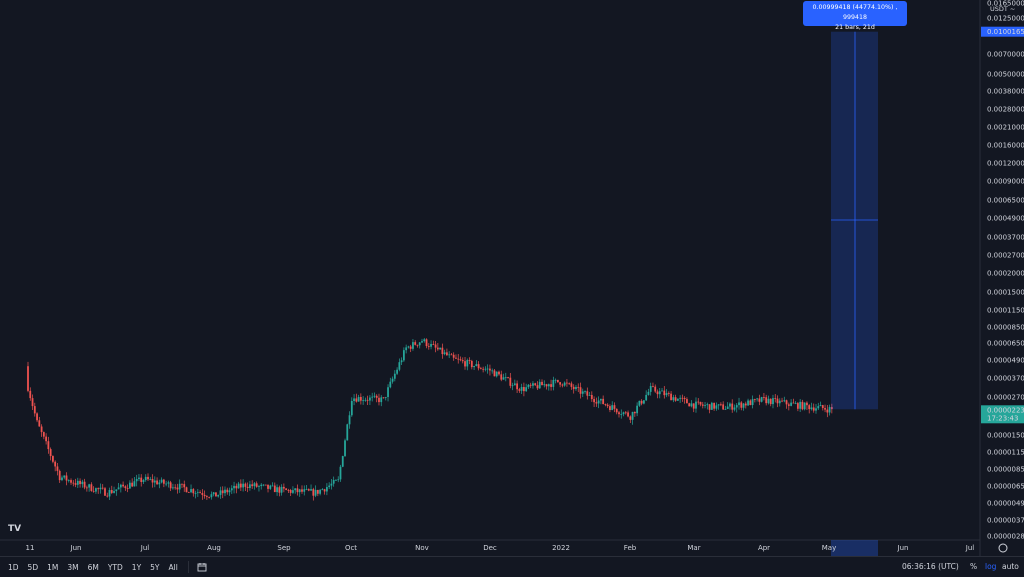 The width and height of the screenshot is (1024, 577). Describe the element at coordinates (974, 566) in the screenshot. I see `percent-scale-button: %` at that location.